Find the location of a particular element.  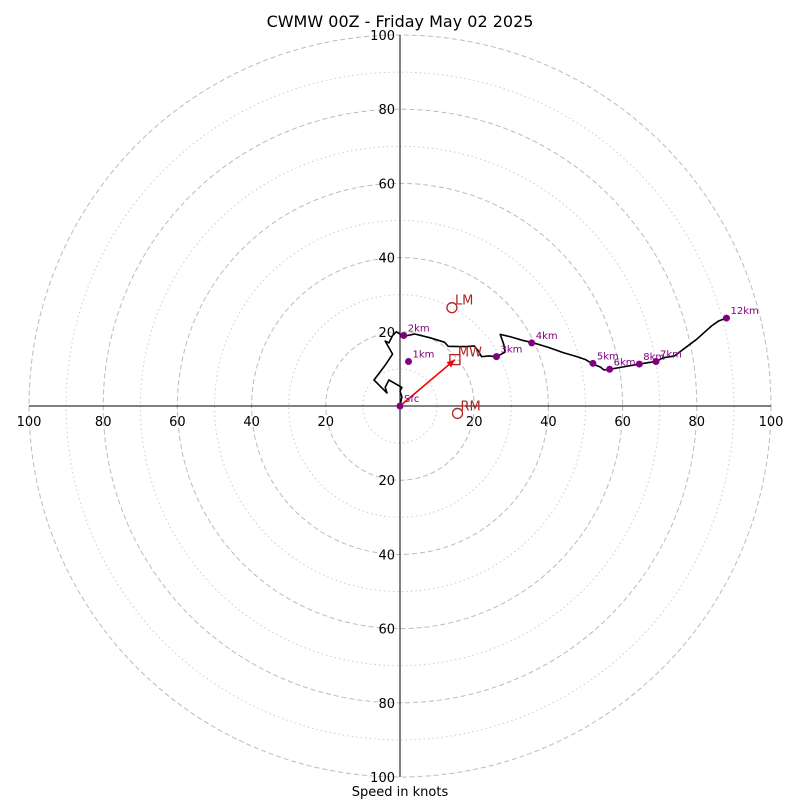

storm-motion-square is located at coordinates (455, 359).